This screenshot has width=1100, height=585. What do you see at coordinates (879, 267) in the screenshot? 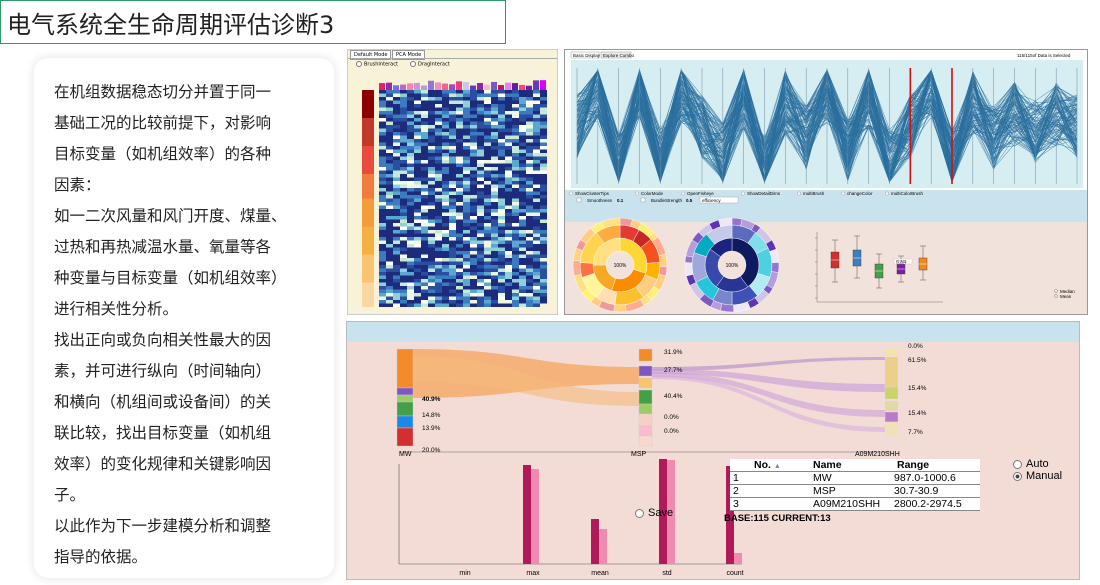
I see `boxplot-chart` at bounding box center [879, 267].